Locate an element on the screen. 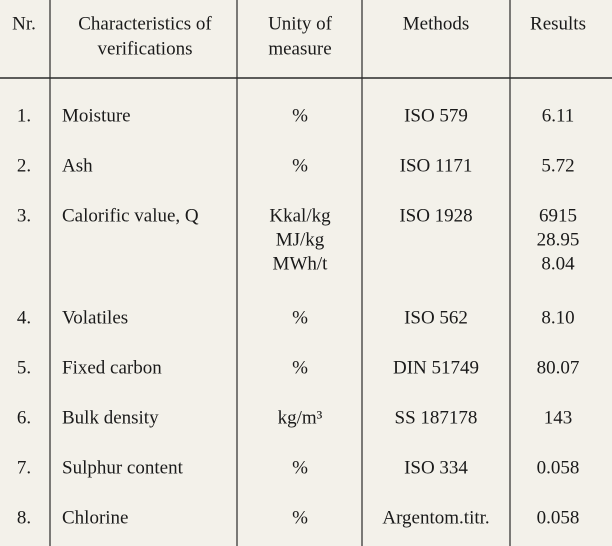  method: DIN 51749 is located at coordinates (436, 367).